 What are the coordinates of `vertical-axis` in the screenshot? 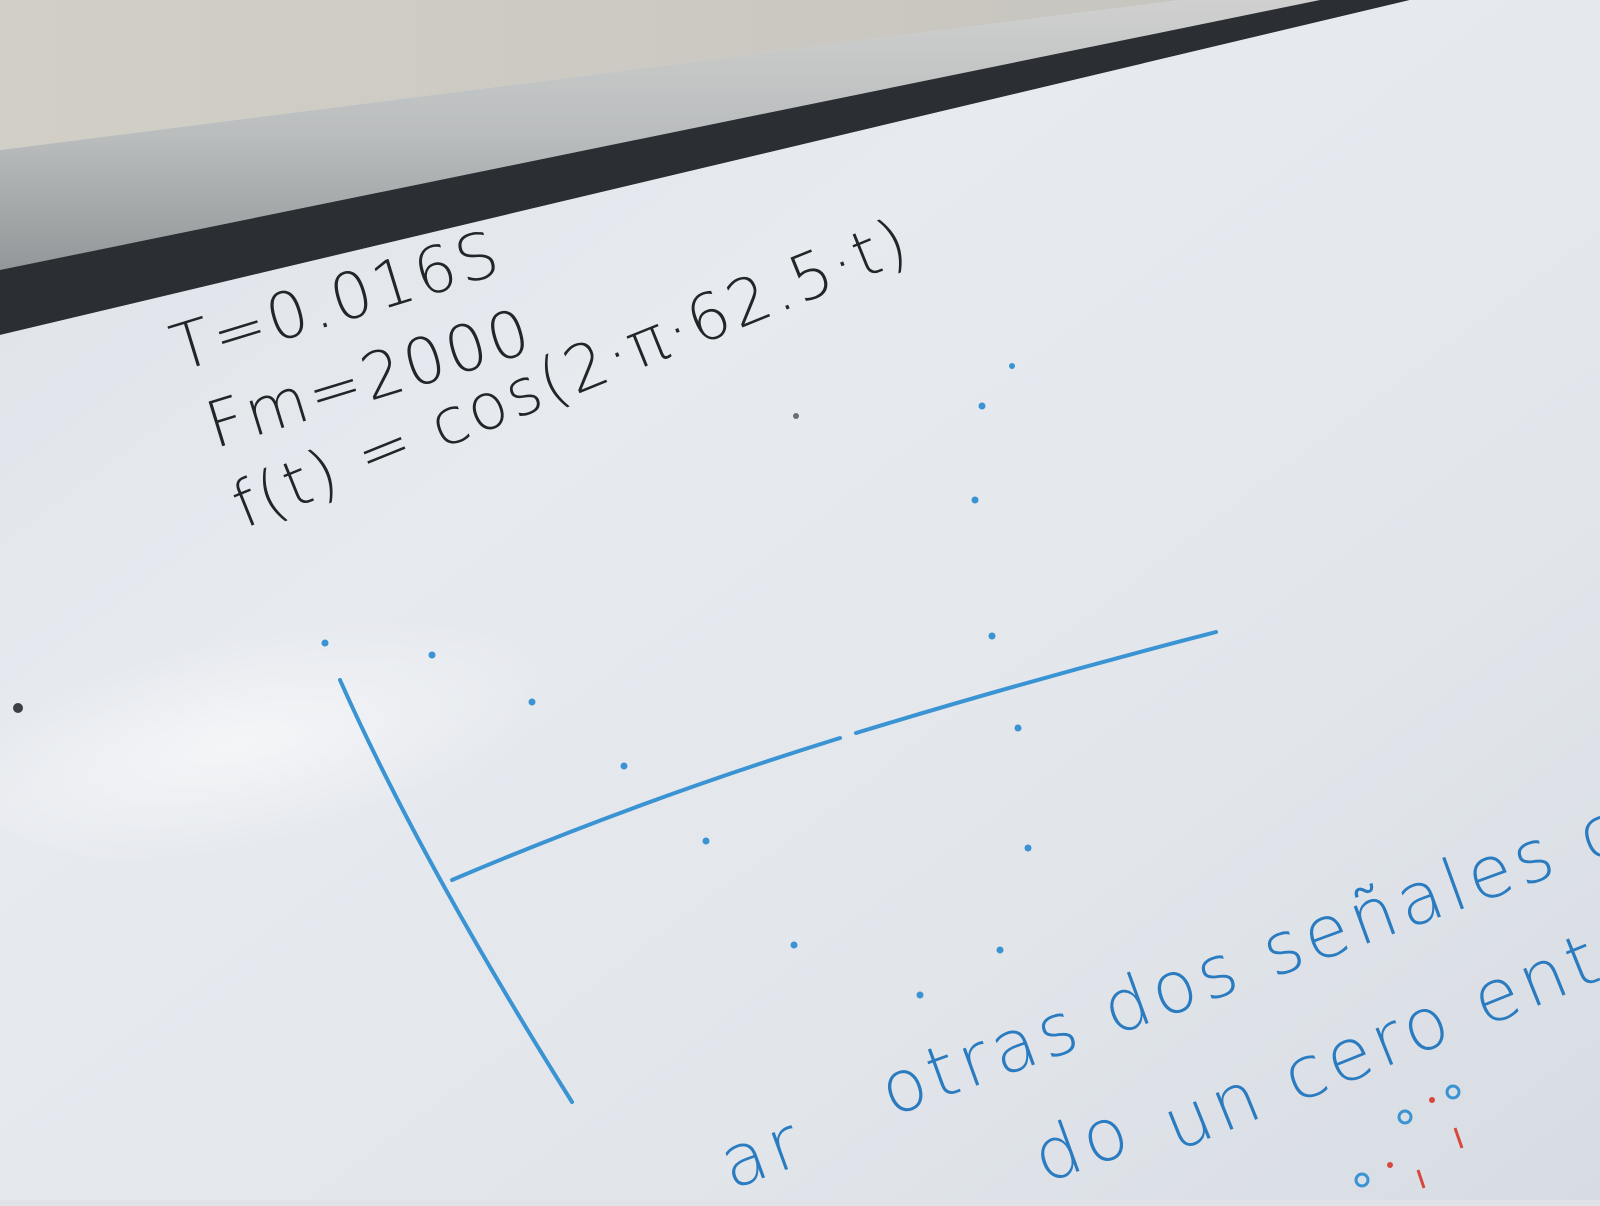 It's located at (456, 891).